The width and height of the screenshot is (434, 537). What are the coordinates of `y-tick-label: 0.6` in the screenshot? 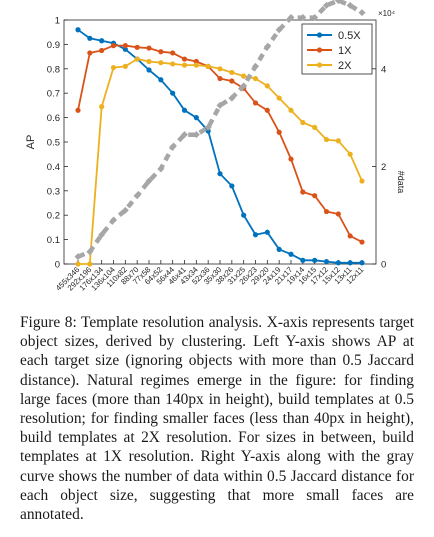 It's located at (53, 118).